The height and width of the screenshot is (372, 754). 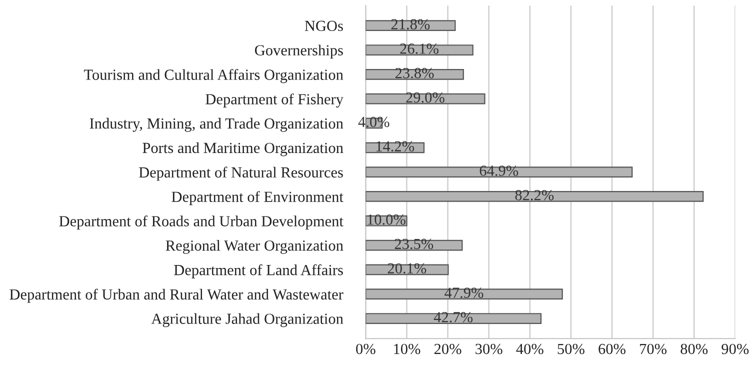 I want to click on x-tick-label: 30%, so click(x=489, y=349).